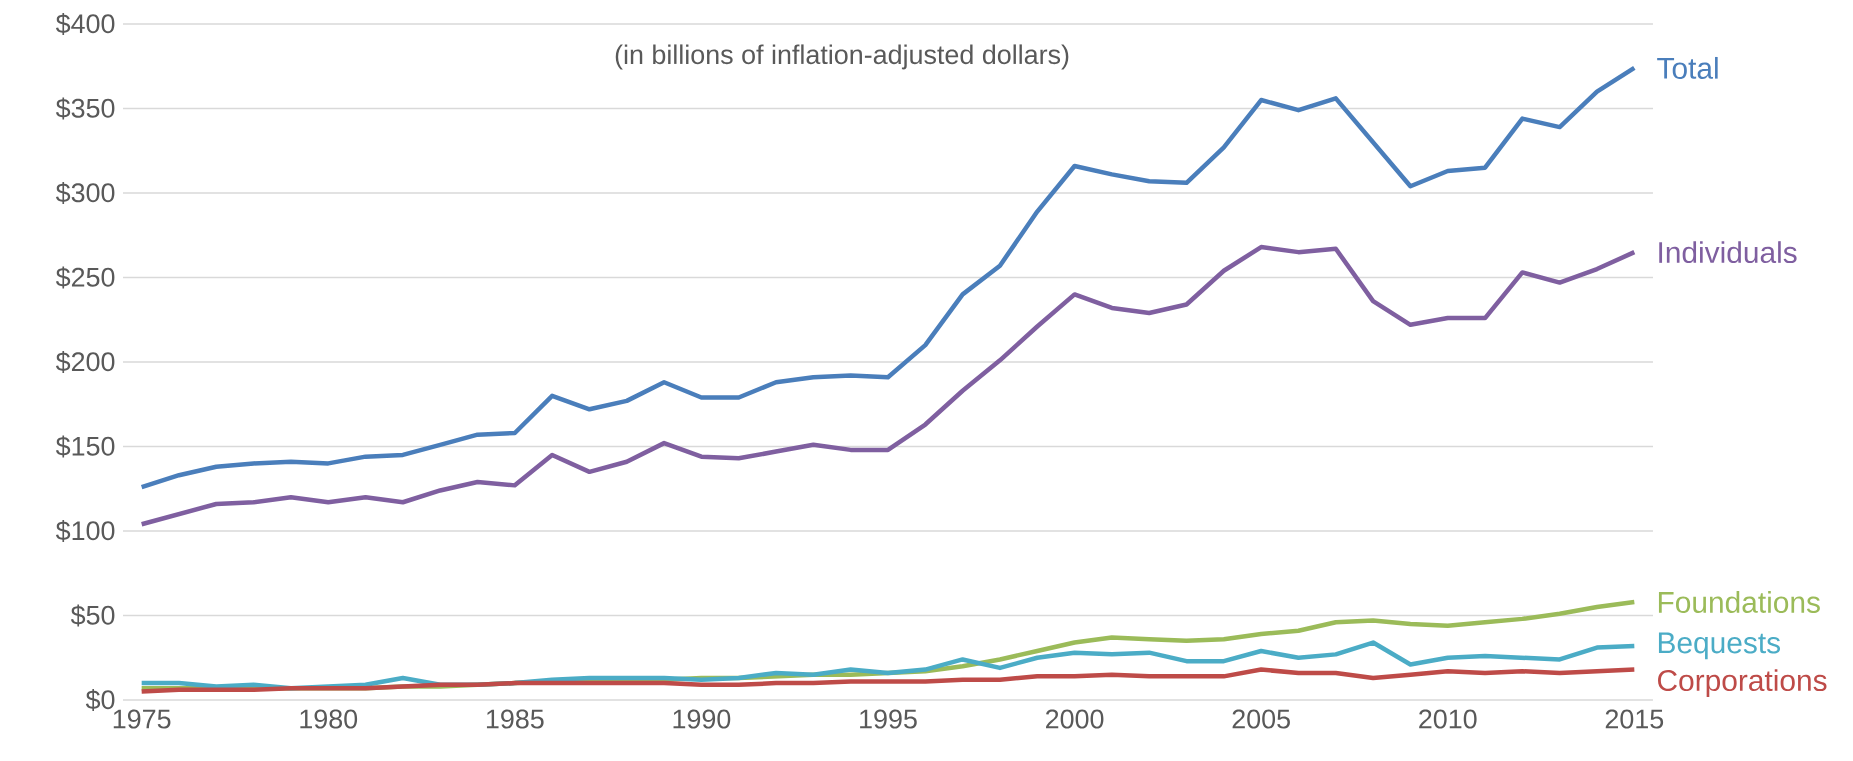  What do you see at coordinates (85, 277) in the screenshot?
I see `y-tick-label: $250` at bounding box center [85, 277].